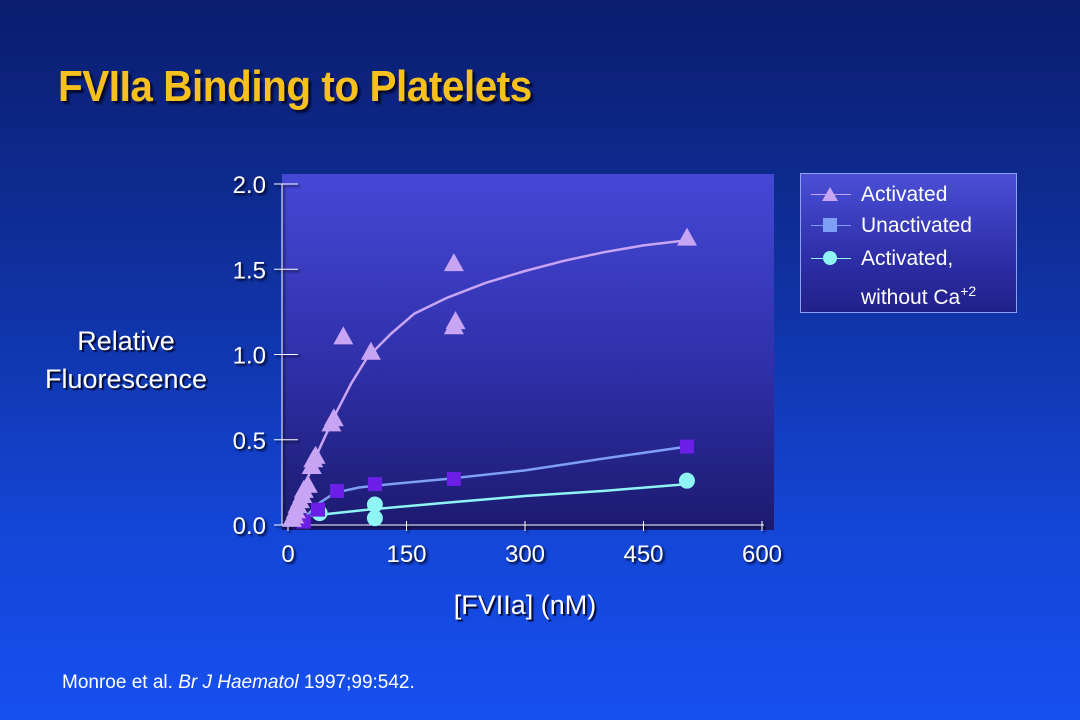 Image resolution: width=1080 pixels, height=720 pixels. I want to click on square-marker-icon, so click(830, 225).